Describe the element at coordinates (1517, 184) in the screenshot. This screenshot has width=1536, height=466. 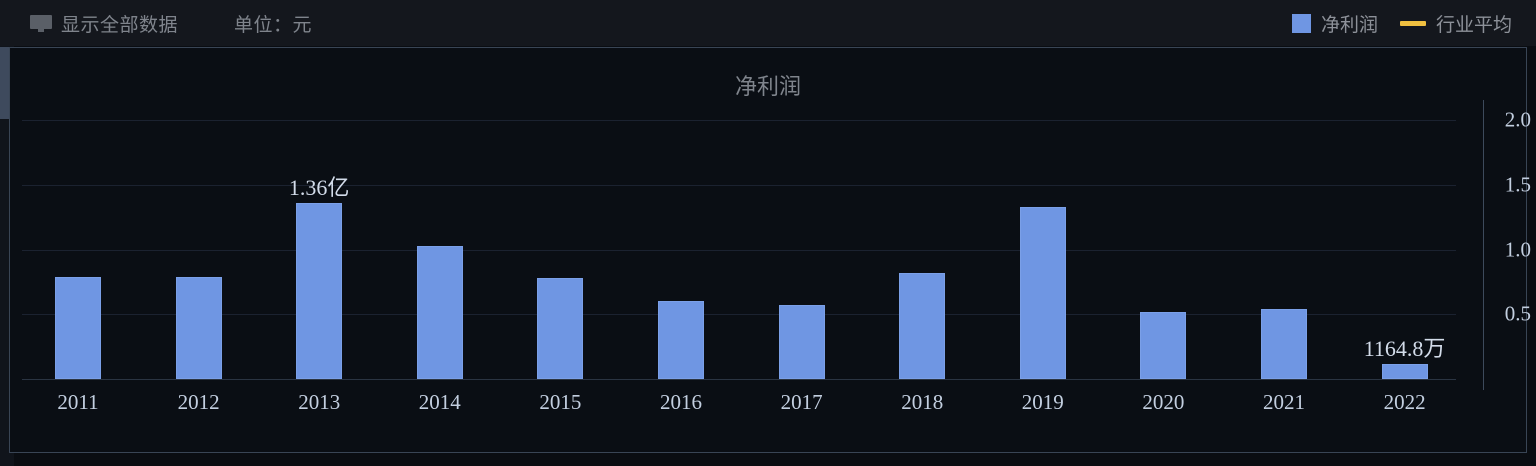
I see `y-axis-tick-label: 1.5` at that location.